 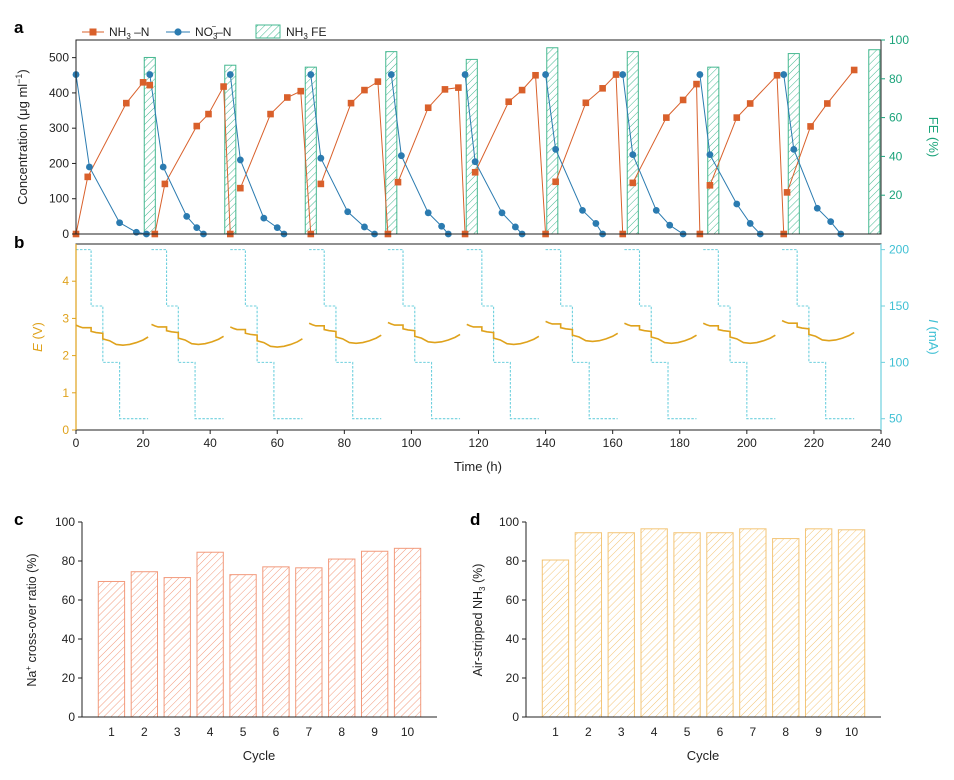 What do you see at coordinates (933, 336) in the screenshot?
I see `panel-b-right-axis-label: I (mA)` at bounding box center [933, 336].